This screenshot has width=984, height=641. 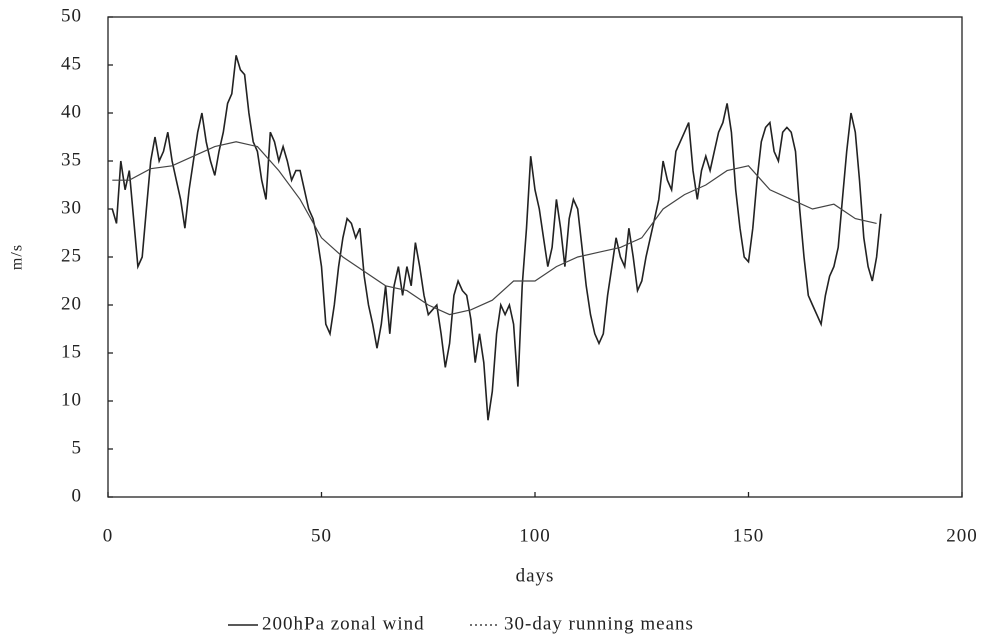 What do you see at coordinates (71, 303) in the screenshot?
I see `y-tick-label: 20` at bounding box center [71, 303].